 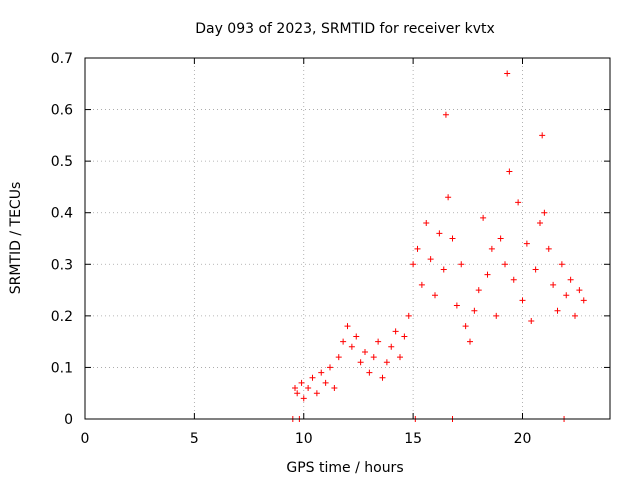 I want to click on y-tick-label: 0.4, so click(x=62, y=214).